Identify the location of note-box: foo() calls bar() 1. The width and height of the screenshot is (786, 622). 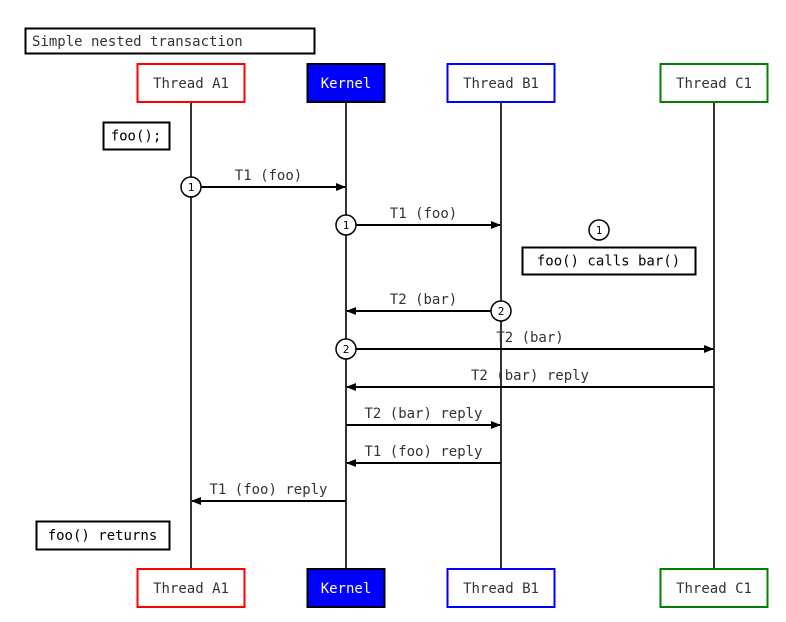
(609, 247).